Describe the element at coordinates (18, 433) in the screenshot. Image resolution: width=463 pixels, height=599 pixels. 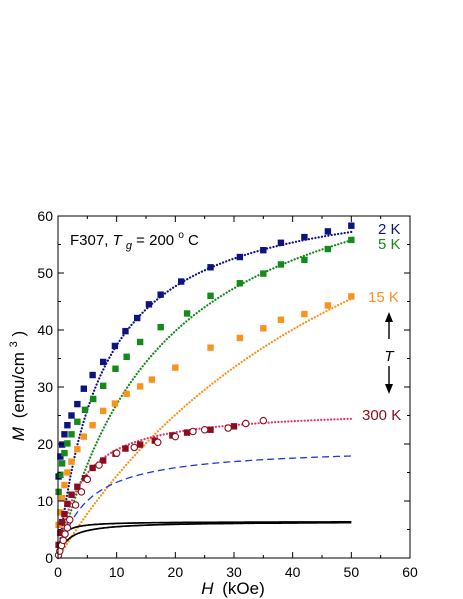
I see `y-axis-symbol: M` at that location.